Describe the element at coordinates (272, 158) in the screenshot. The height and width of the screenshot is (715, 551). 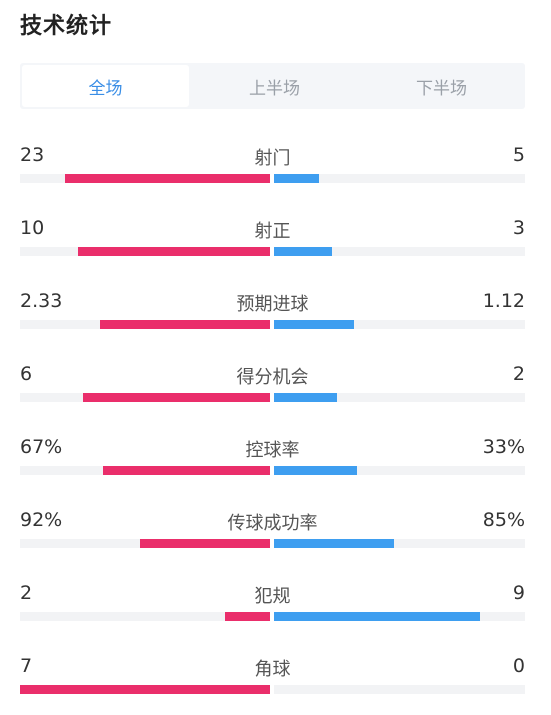
I see `stat-label: 射门` at that location.